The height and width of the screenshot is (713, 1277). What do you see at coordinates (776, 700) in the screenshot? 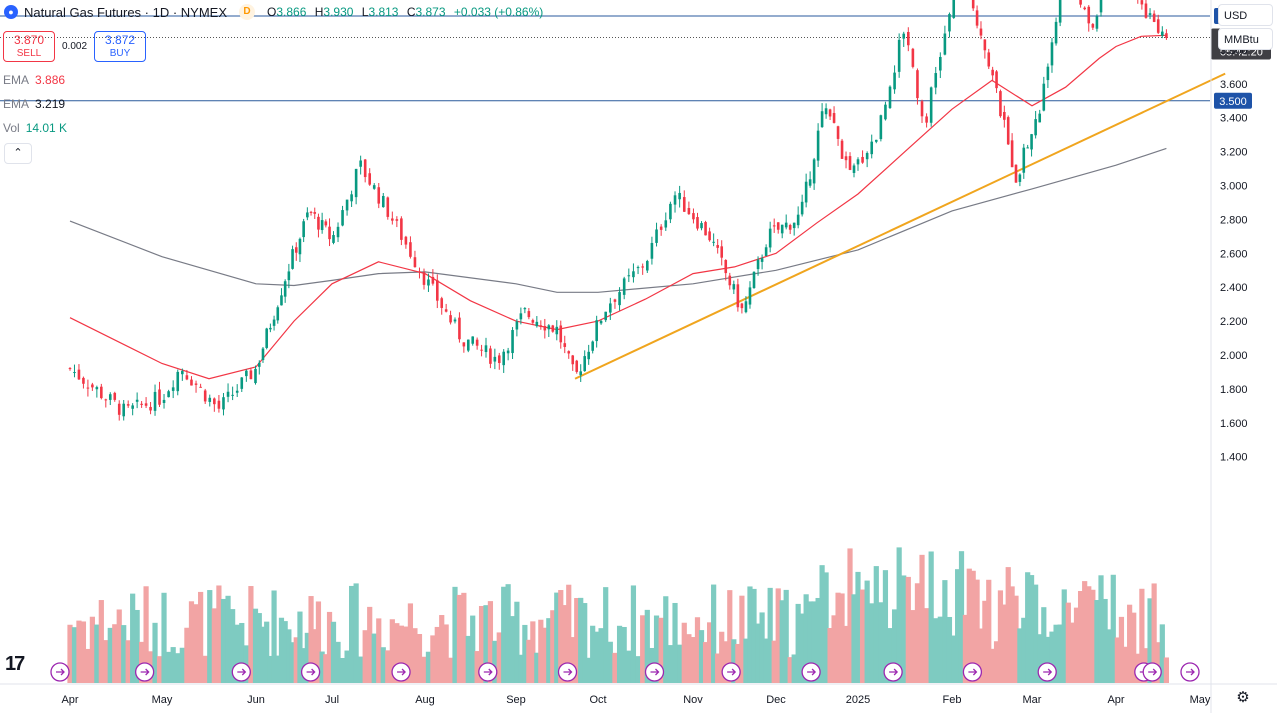
I see `x-tick-label: Dec` at bounding box center [776, 700].